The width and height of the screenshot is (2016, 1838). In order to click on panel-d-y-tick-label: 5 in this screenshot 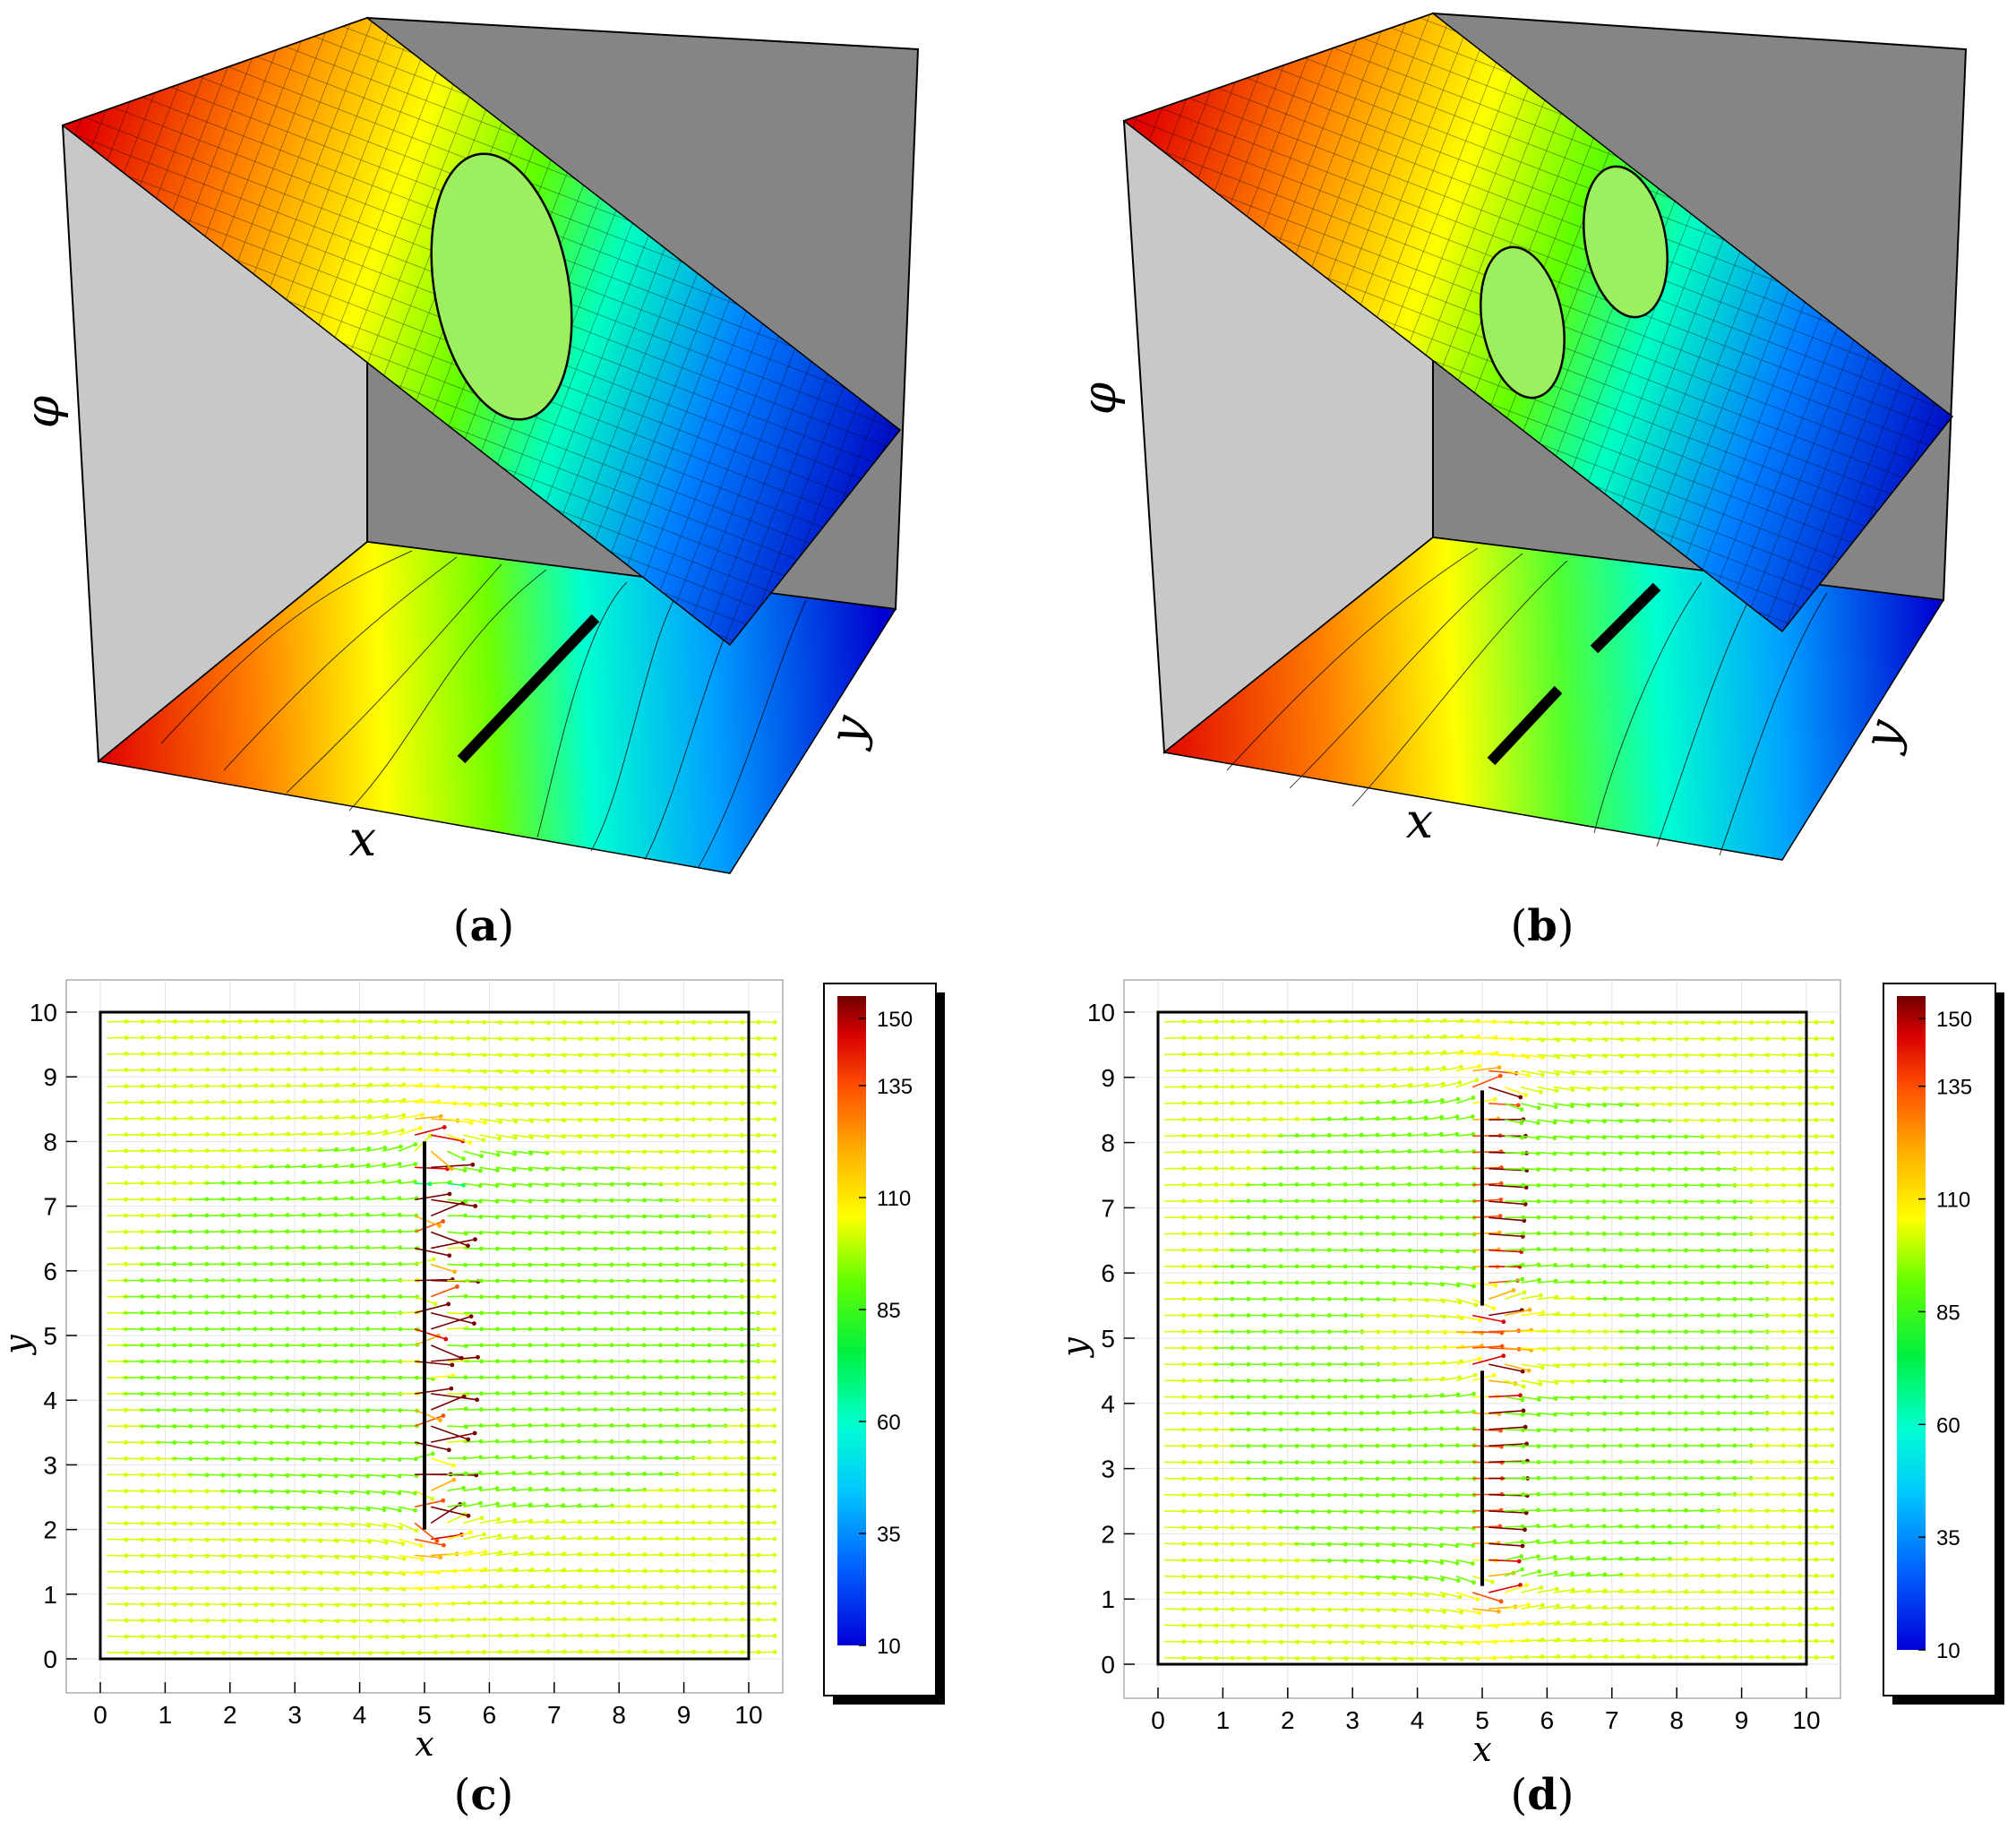, I will do `click(1108, 1339)`.